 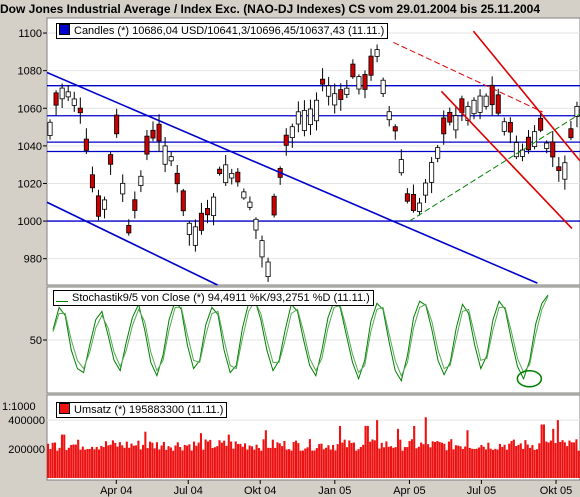 I want to click on x-tick-label: Okt 05, so click(x=556, y=491).